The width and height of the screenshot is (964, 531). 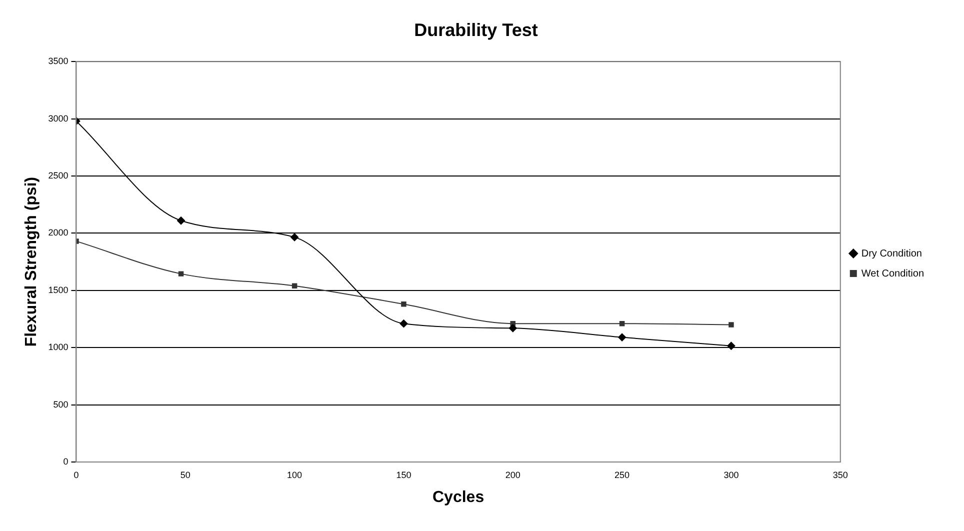 I want to click on x-tick-label: 300, so click(x=731, y=475).